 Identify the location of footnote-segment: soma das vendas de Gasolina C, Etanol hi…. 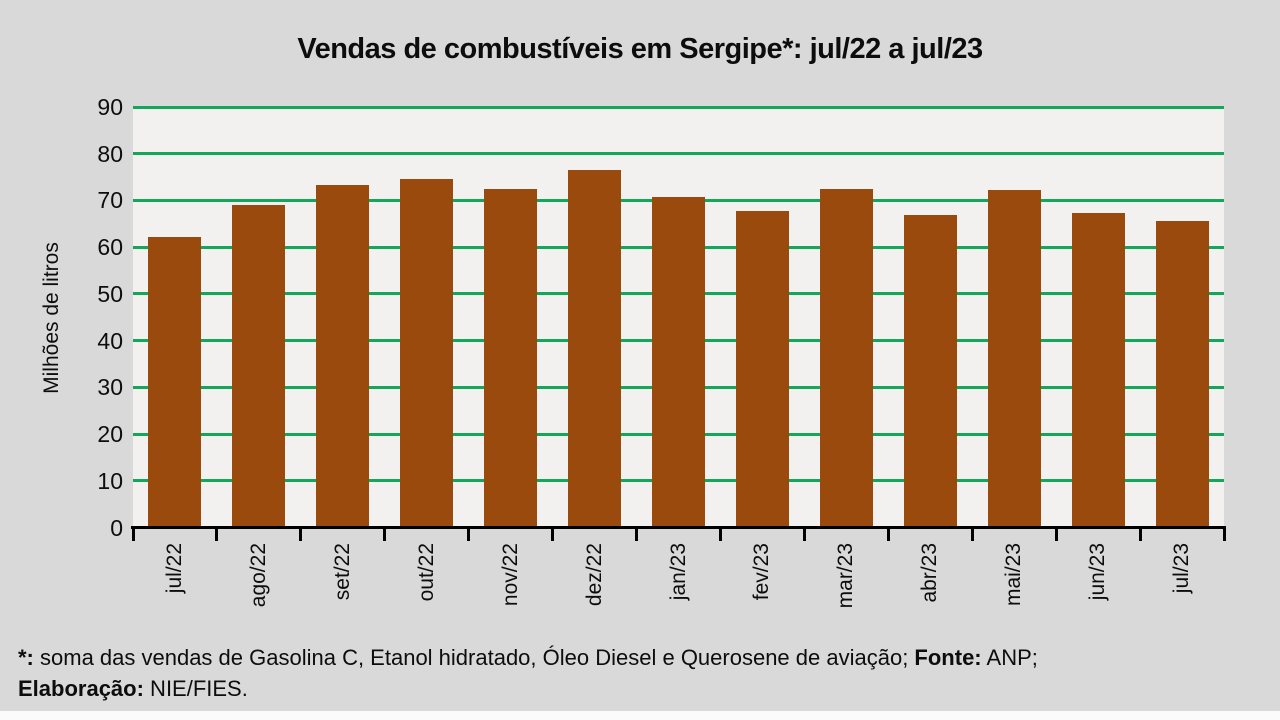
(474, 657).